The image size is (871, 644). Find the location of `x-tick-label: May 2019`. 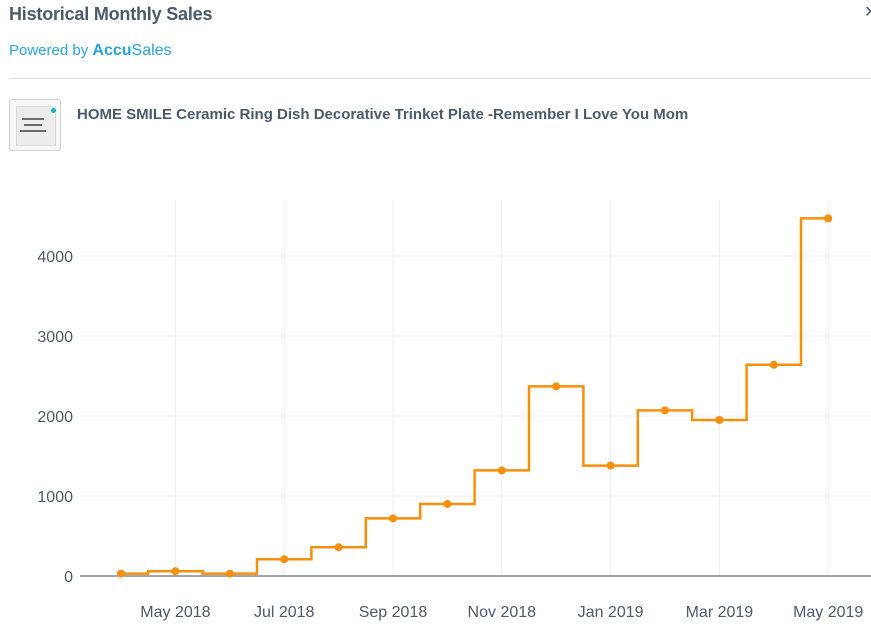

x-tick-label: May 2019 is located at coordinates (828, 612).